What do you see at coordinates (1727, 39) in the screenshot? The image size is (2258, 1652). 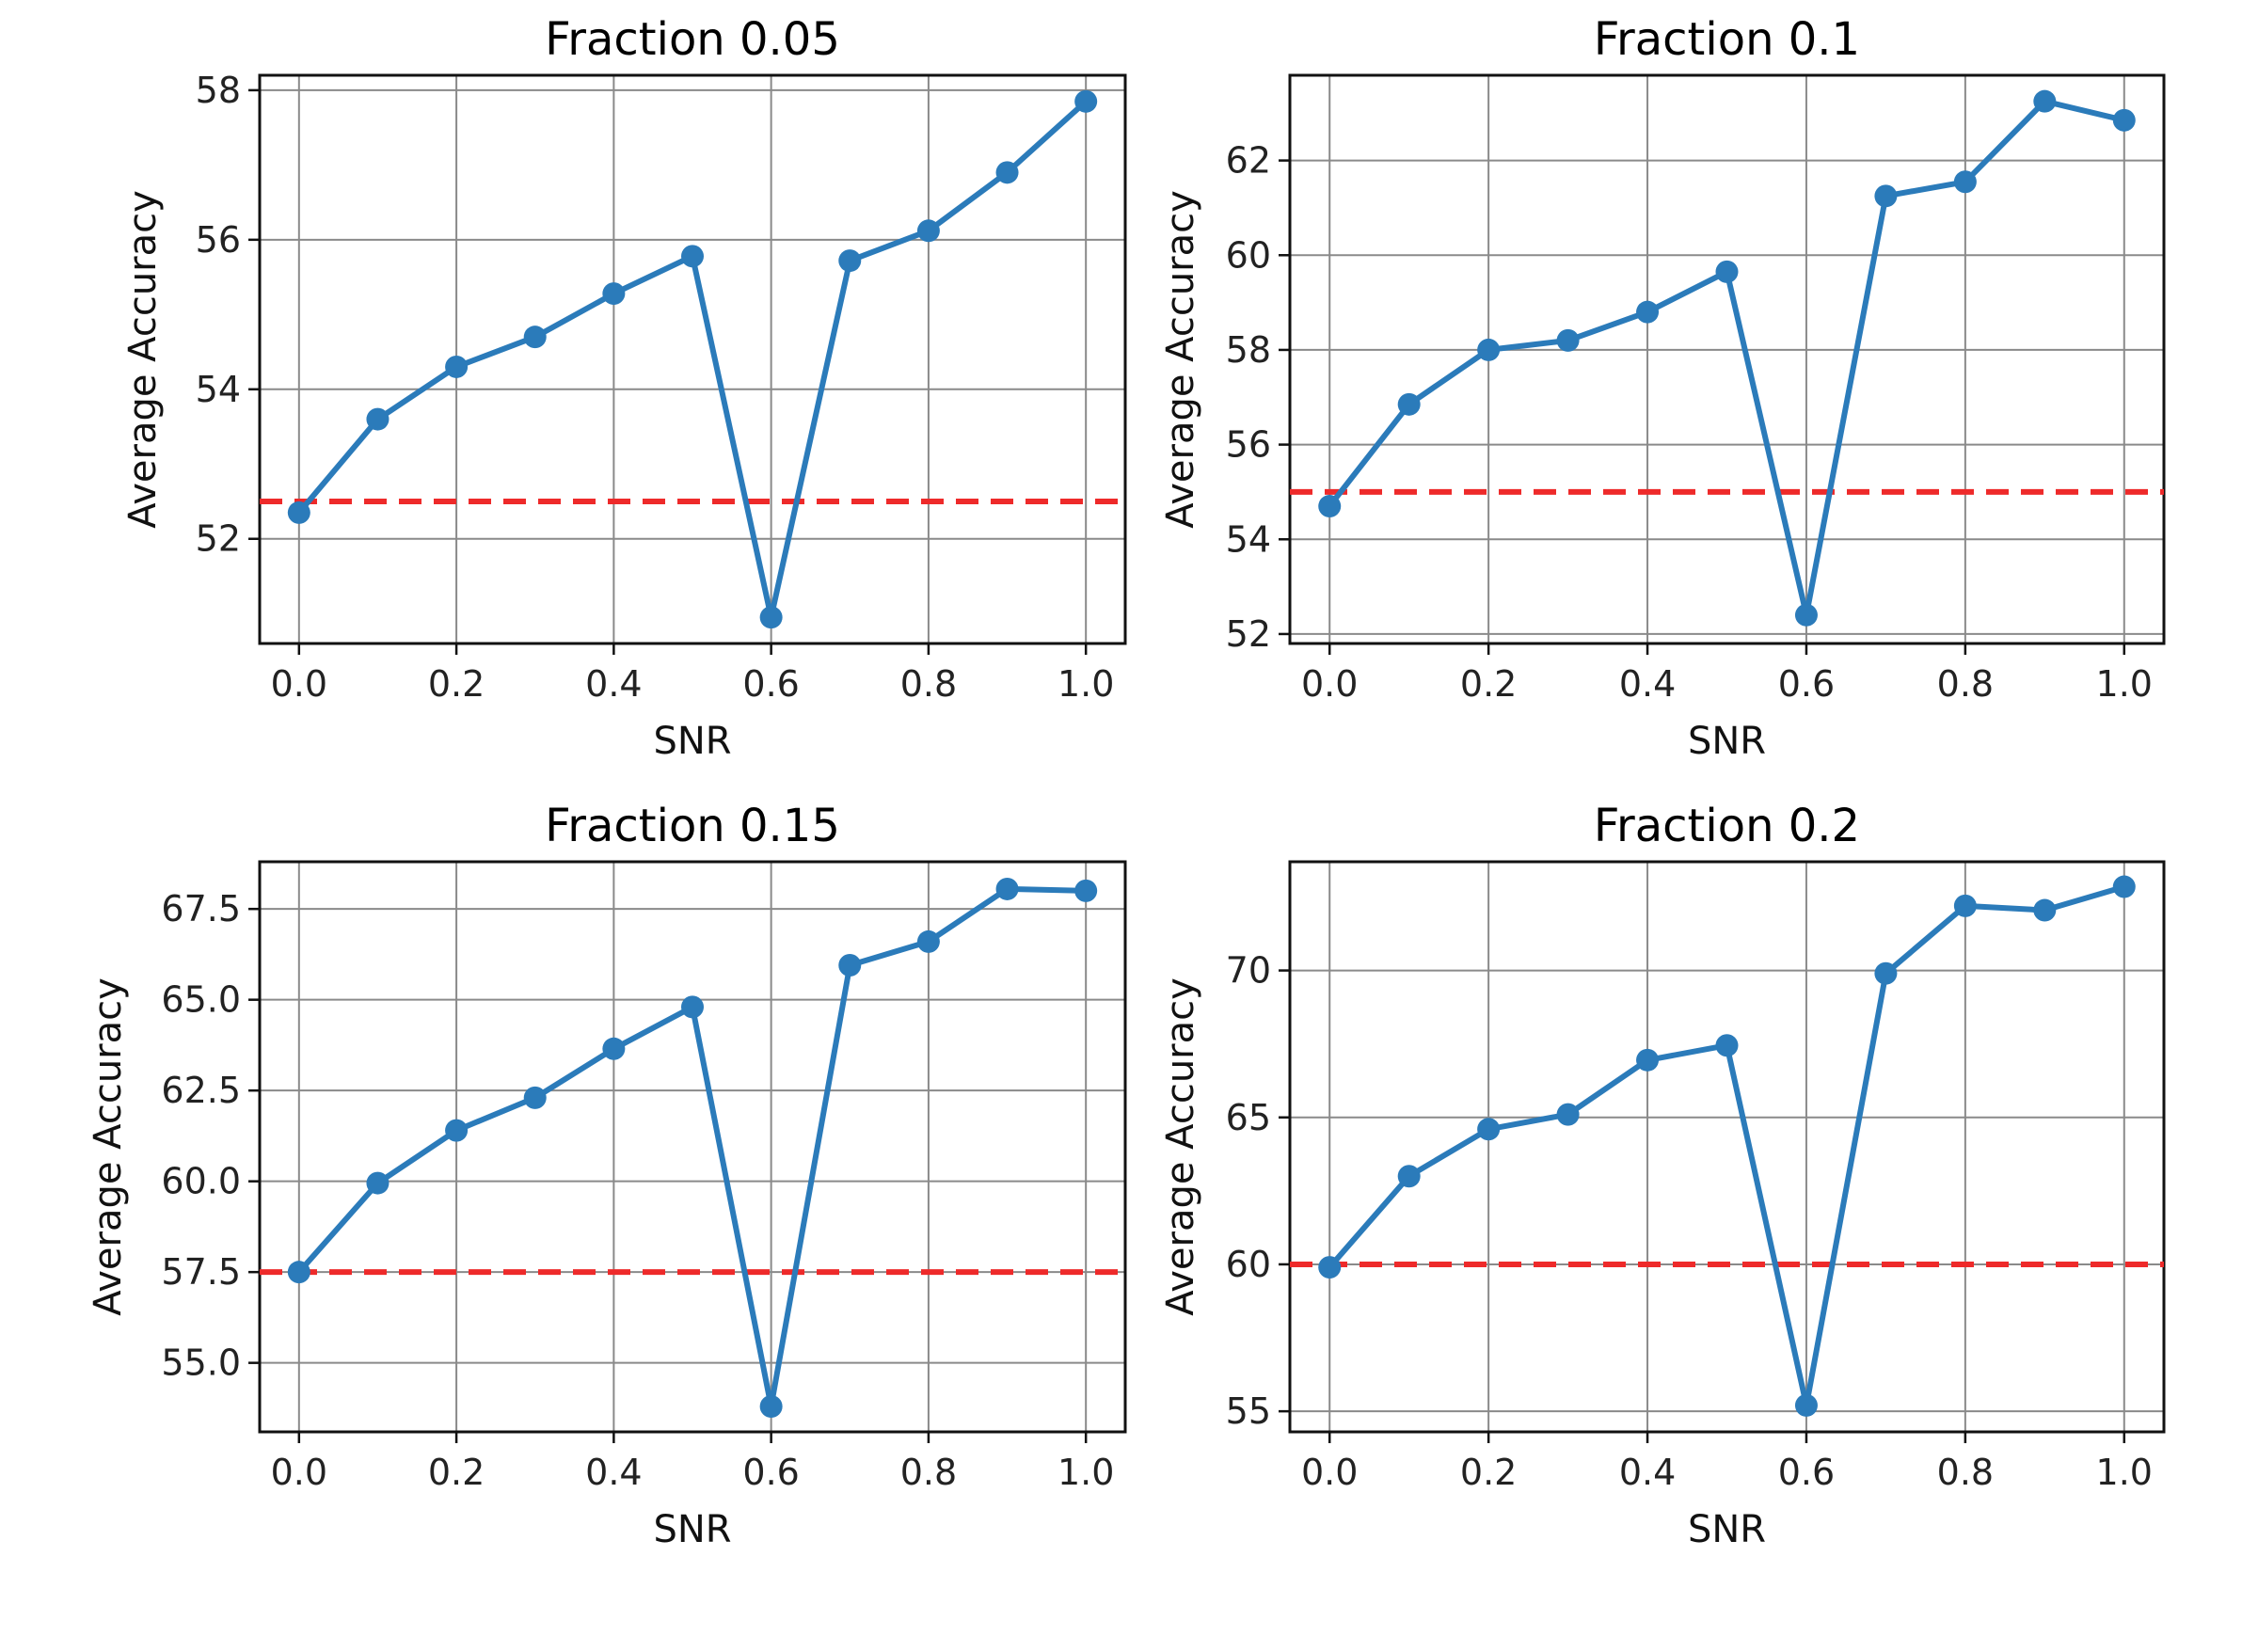 I see `chart-title: Fraction 0.1` at bounding box center [1727, 39].